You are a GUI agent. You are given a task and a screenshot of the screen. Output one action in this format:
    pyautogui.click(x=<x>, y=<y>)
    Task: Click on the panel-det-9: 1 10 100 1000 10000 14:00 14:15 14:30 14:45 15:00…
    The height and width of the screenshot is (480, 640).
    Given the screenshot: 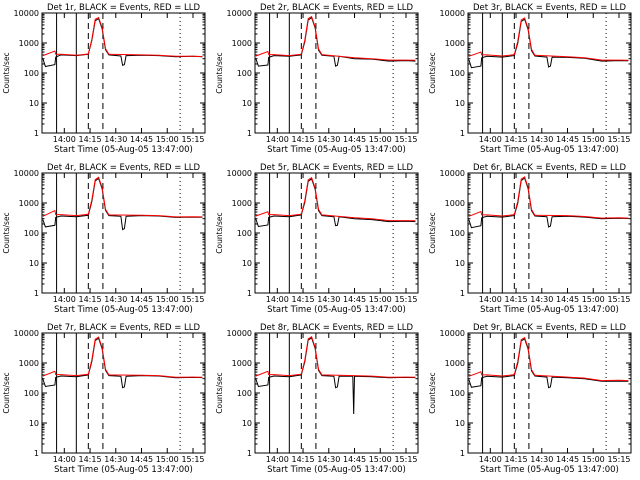 What is the action you would take?
    pyautogui.click(x=530, y=399)
    